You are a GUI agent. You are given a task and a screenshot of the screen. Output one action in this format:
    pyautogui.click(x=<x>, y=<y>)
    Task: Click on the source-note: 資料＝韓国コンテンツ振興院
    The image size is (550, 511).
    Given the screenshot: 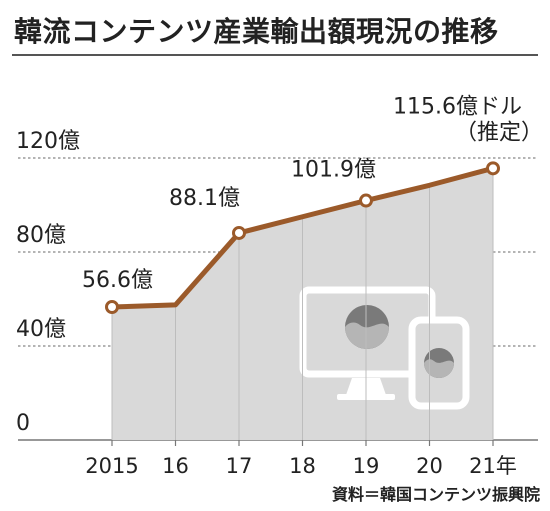 What is the action you would take?
    pyautogui.click(x=435, y=494)
    